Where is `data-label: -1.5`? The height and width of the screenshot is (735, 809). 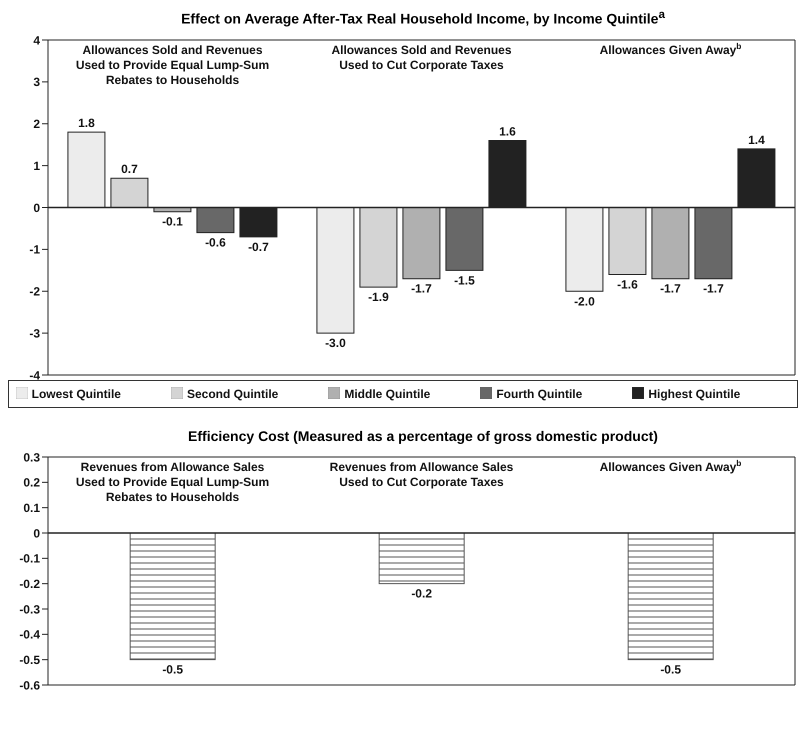 data-label: -1.5 is located at coordinates (465, 279).